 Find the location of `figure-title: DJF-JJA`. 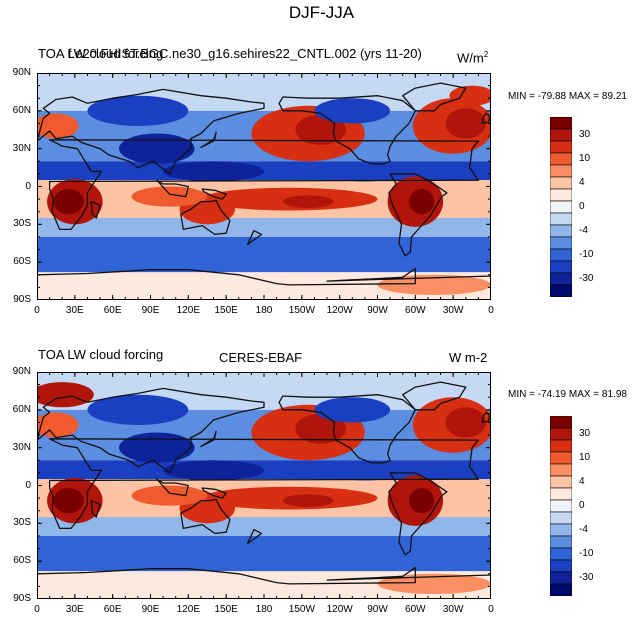

figure-title: DJF-JJA is located at coordinates (321, 12).